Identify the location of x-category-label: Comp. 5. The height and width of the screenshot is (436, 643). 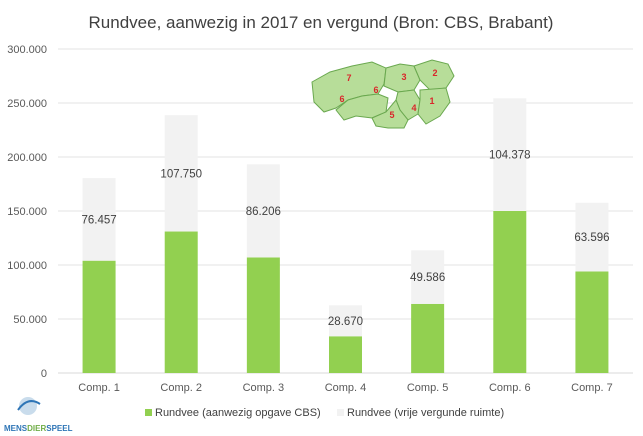
(428, 388).